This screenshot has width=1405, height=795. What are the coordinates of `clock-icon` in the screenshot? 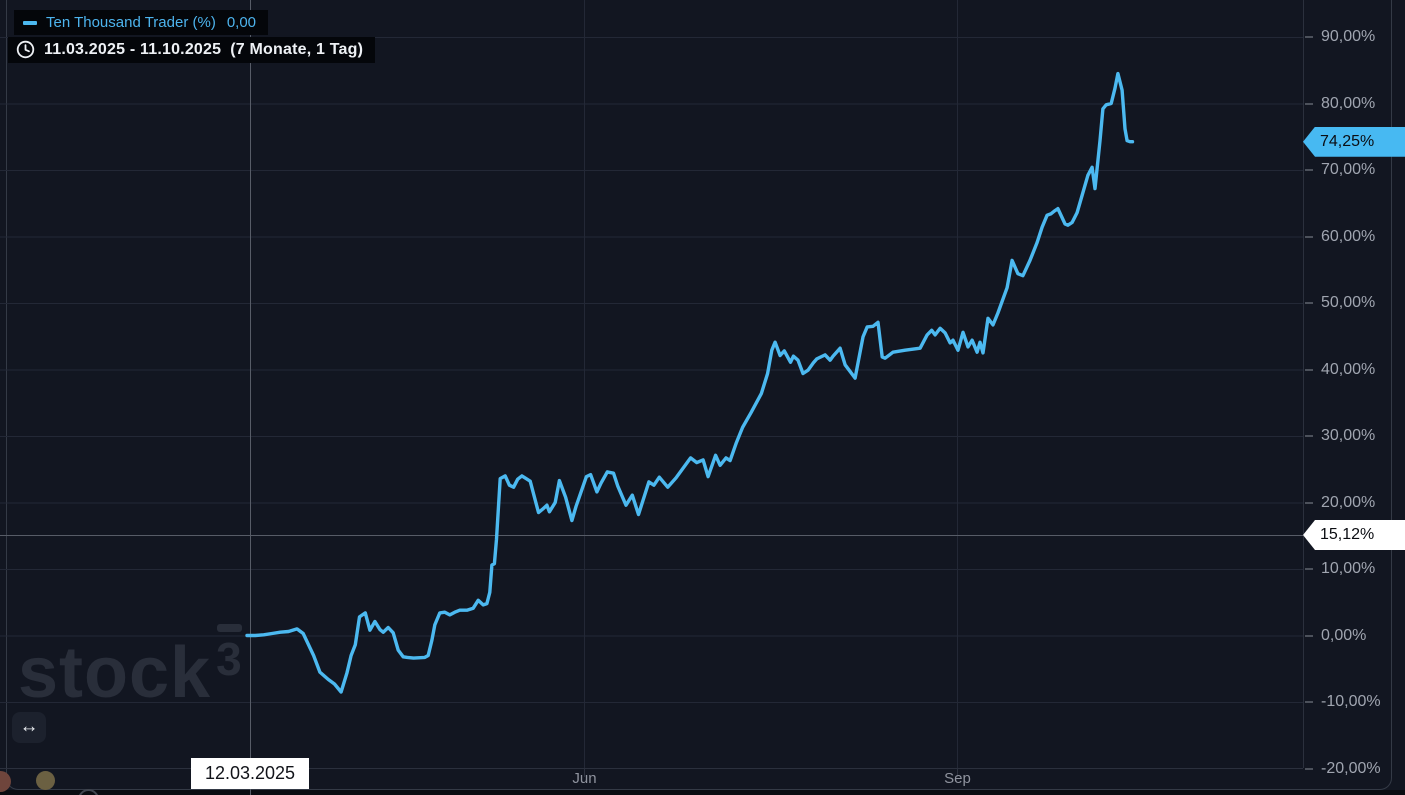 It's located at (25, 49).